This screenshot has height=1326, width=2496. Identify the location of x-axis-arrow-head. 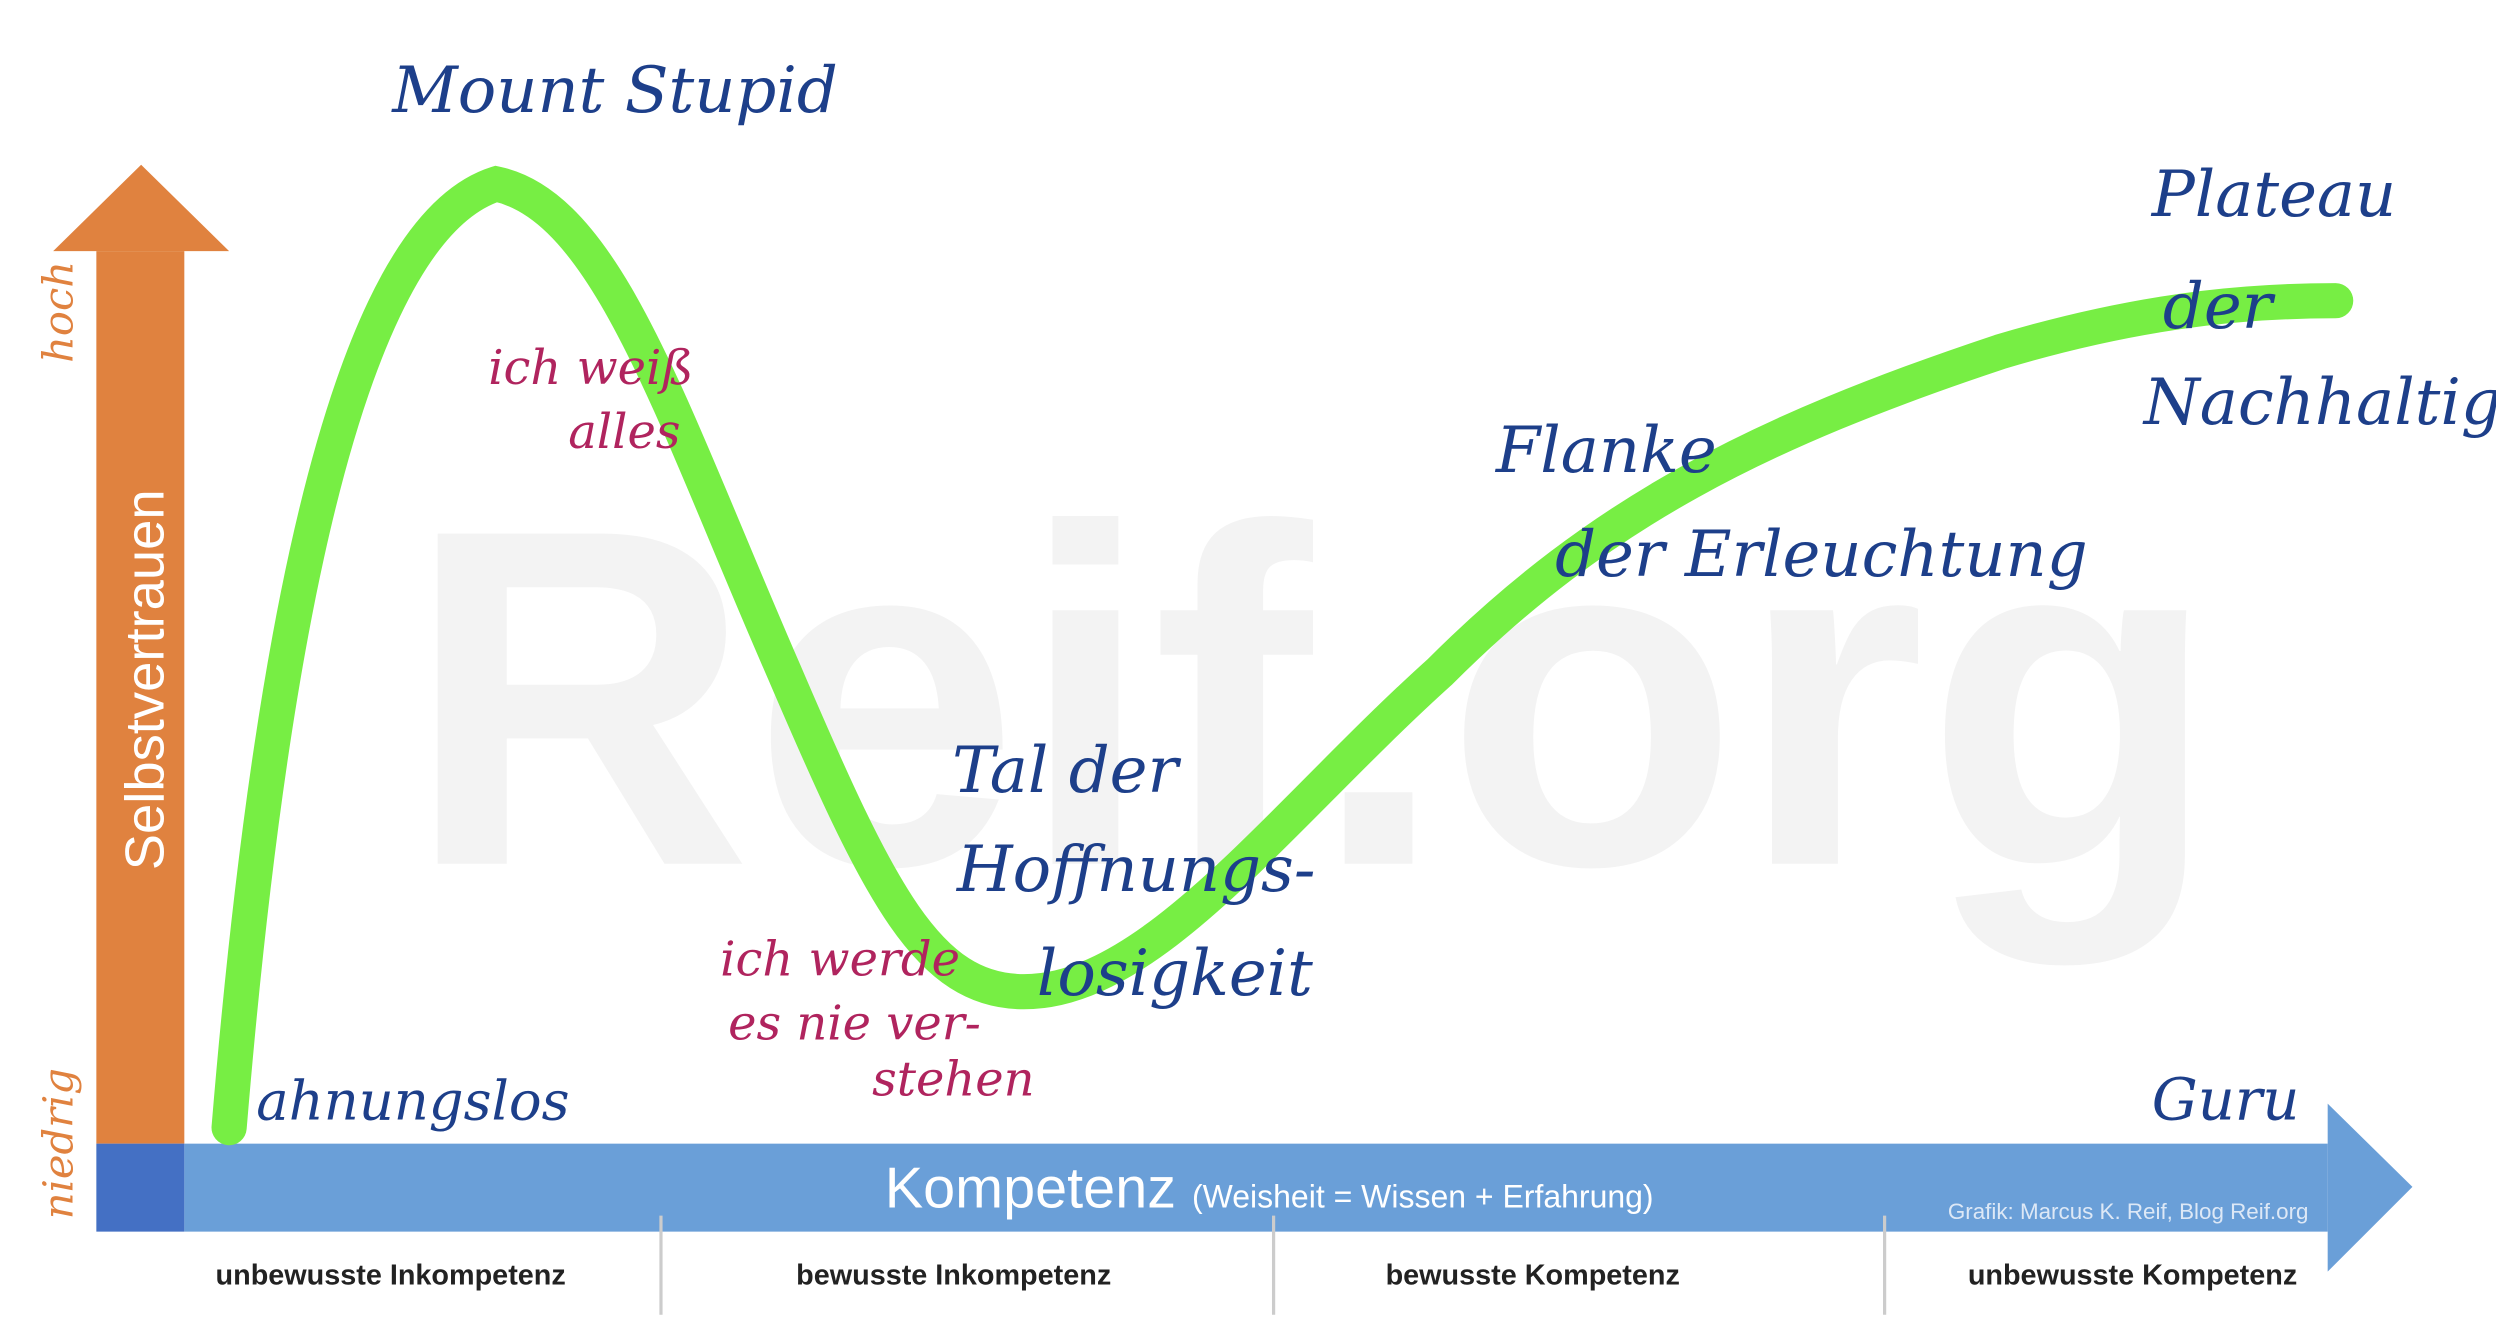
(2370, 1187).